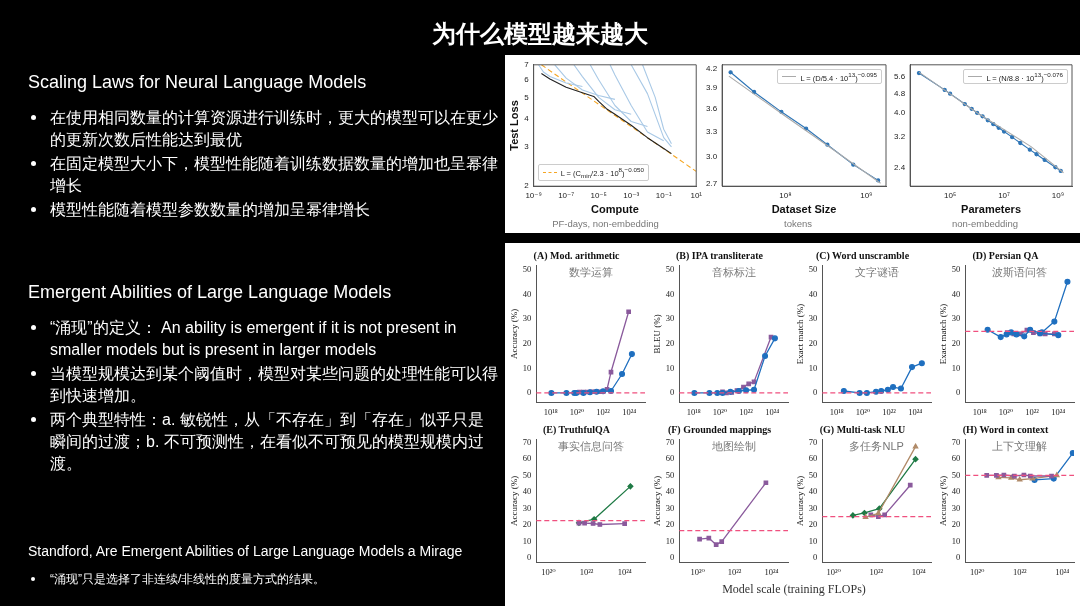  I want to click on chart-title: (B) IPA transliterate, so click(719, 255).